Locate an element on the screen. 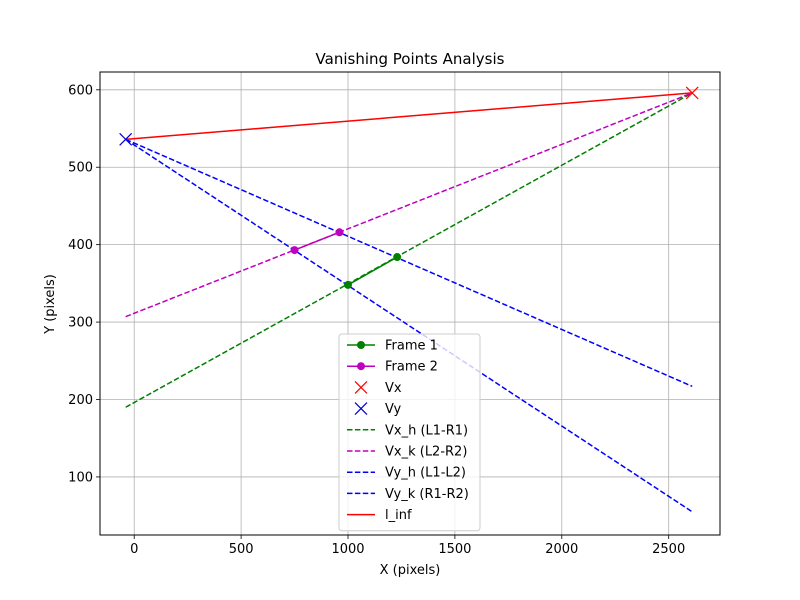 Image resolution: width=800 pixels, height=600 pixels. legend-label: Frame 1 is located at coordinates (411, 346).